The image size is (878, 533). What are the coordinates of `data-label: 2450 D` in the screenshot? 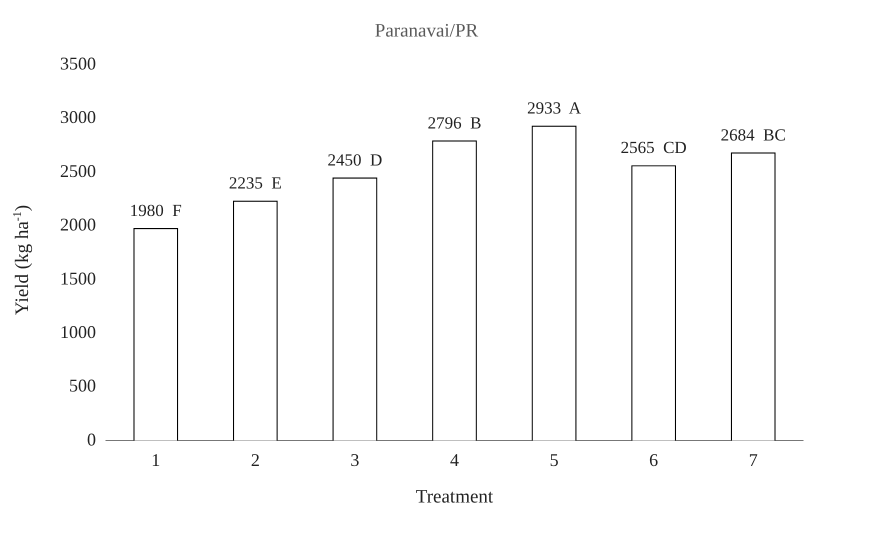 It's located at (355, 160).